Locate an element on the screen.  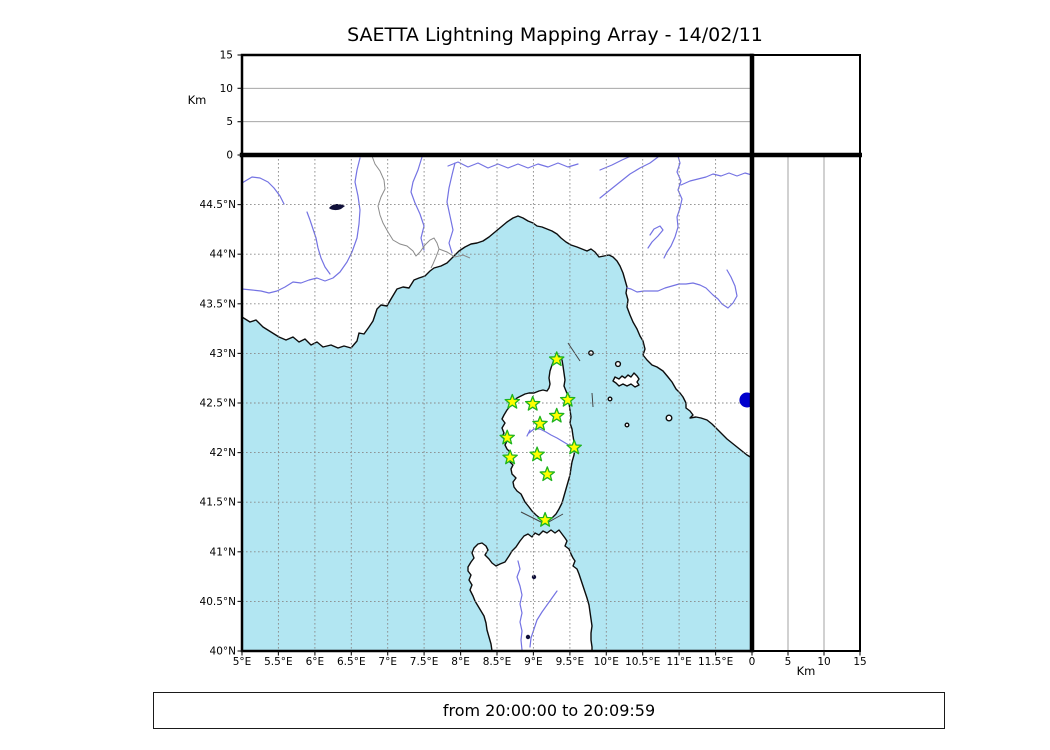
right-km-tick-label: 15 is located at coordinates (859, 662).